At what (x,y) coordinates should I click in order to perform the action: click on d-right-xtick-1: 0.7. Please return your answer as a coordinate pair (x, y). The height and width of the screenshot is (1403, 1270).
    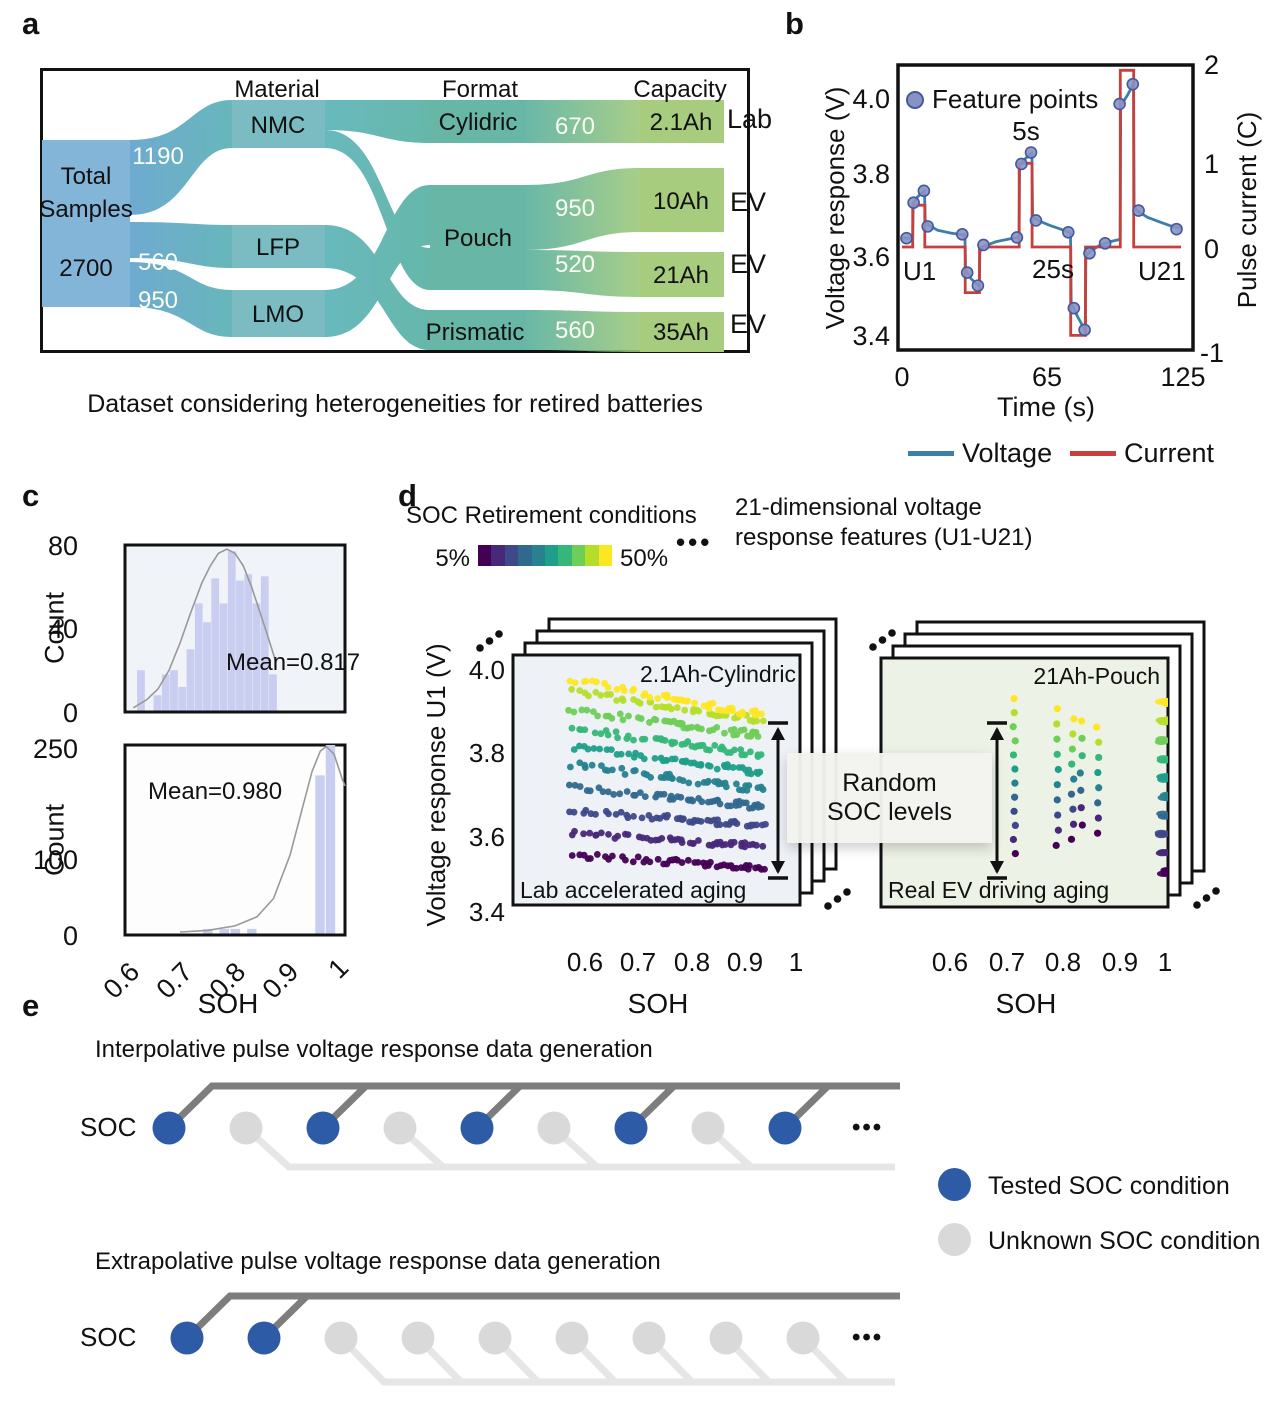
    Looking at the image, I should click on (1007, 962).